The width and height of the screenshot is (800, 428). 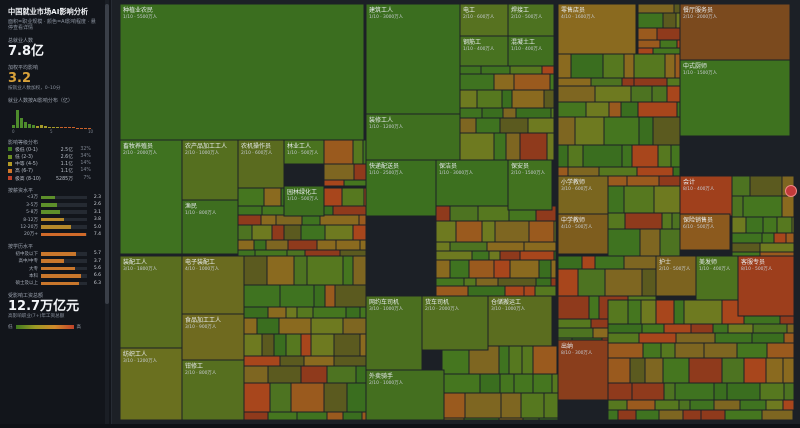 I want to click on sidebar-scroll-thumb, so click(x=107, y=154).